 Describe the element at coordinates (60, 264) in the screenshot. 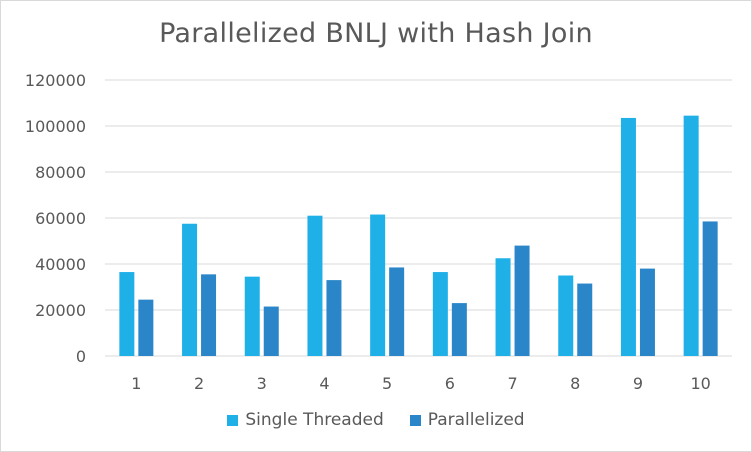

I see `y-tick-label: 40000` at that location.